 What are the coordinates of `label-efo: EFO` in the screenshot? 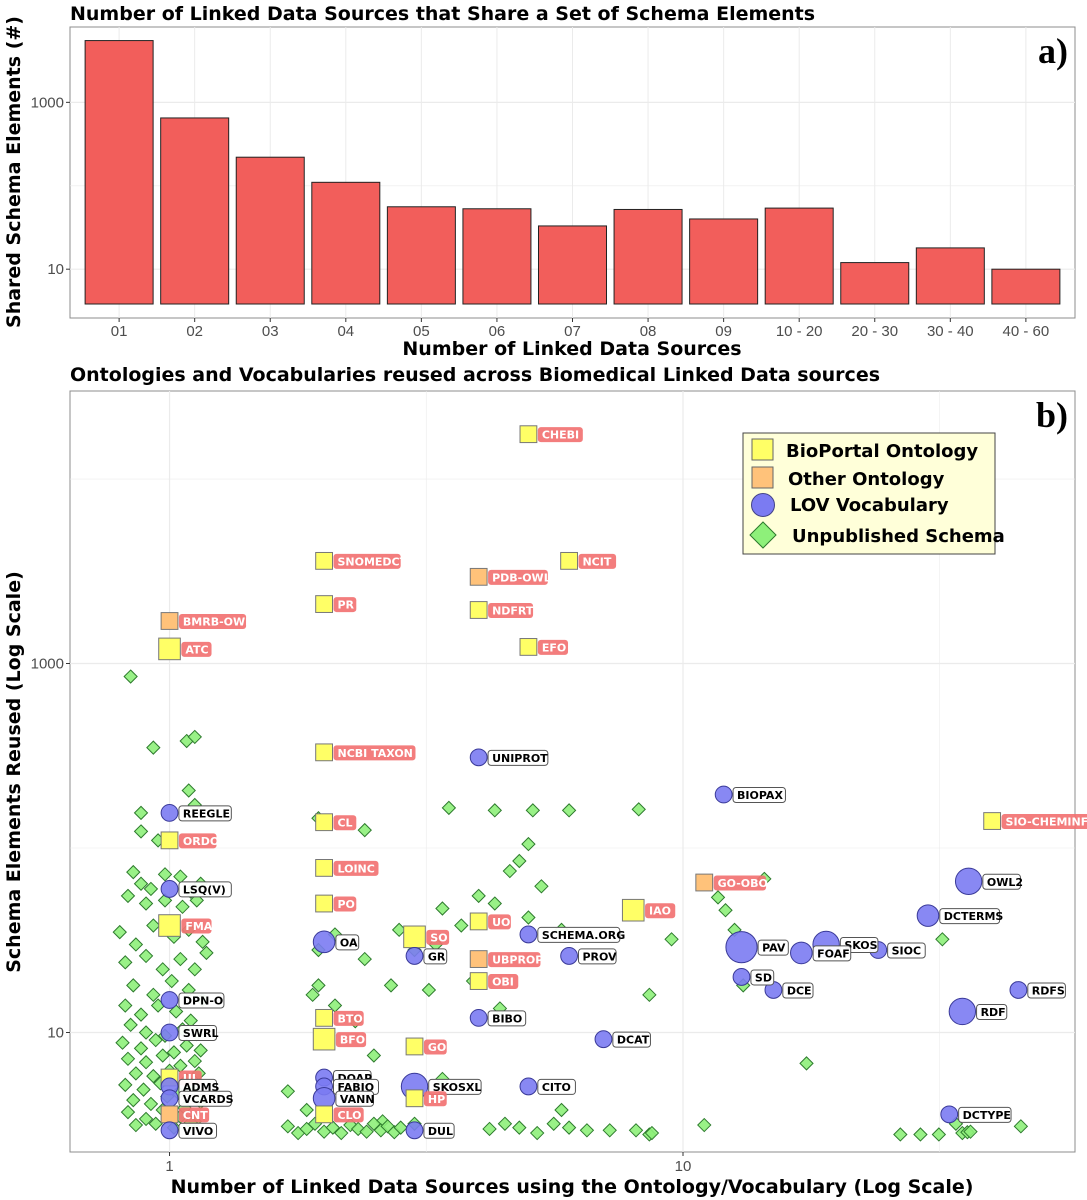 It's located at (554, 647).